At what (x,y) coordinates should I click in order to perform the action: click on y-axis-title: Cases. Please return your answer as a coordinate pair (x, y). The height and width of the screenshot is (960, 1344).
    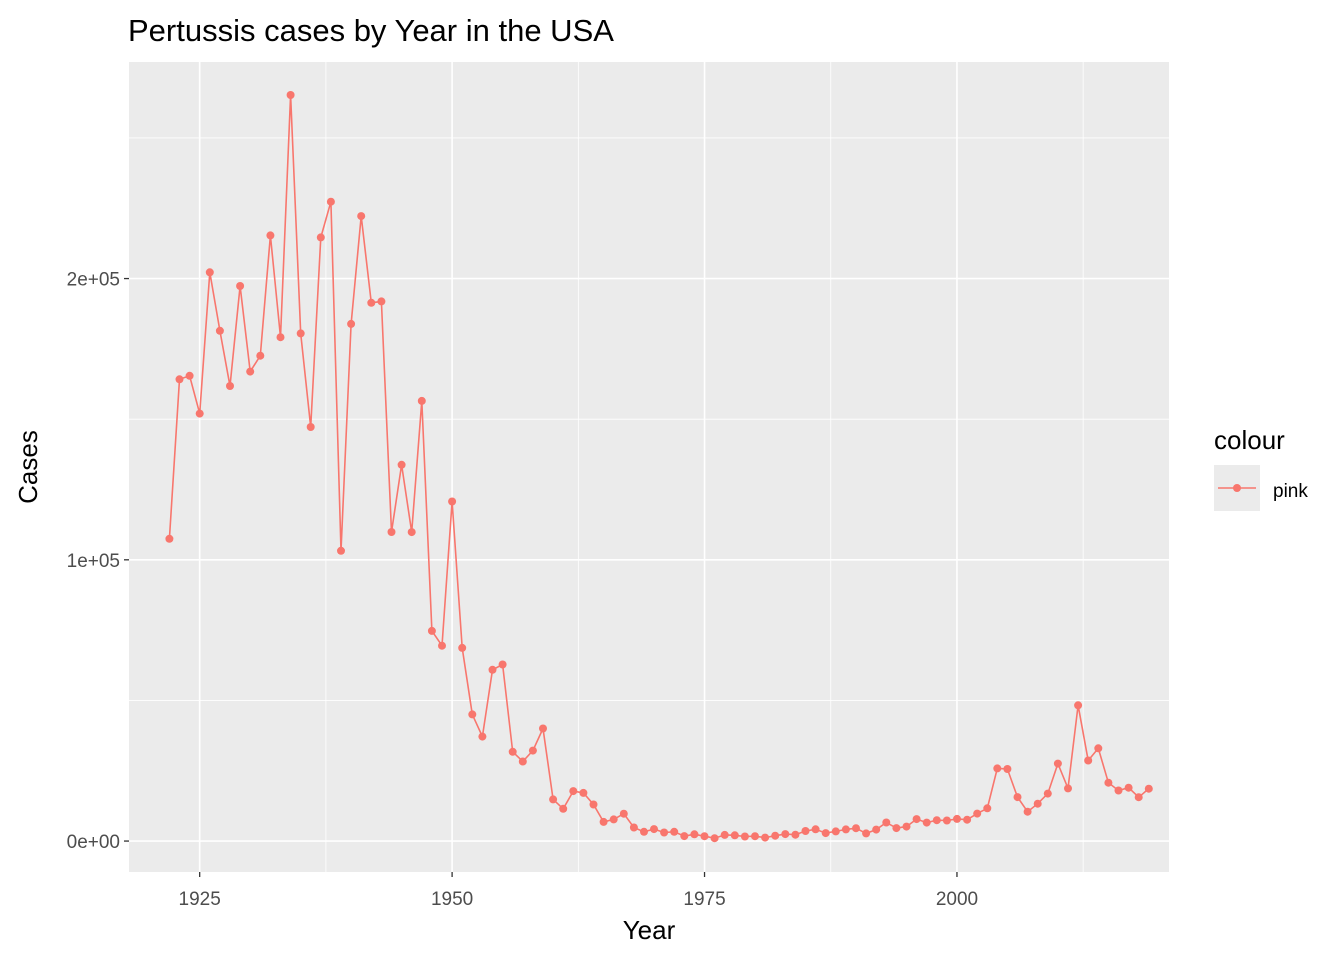
    Looking at the image, I should click on (28, 467).